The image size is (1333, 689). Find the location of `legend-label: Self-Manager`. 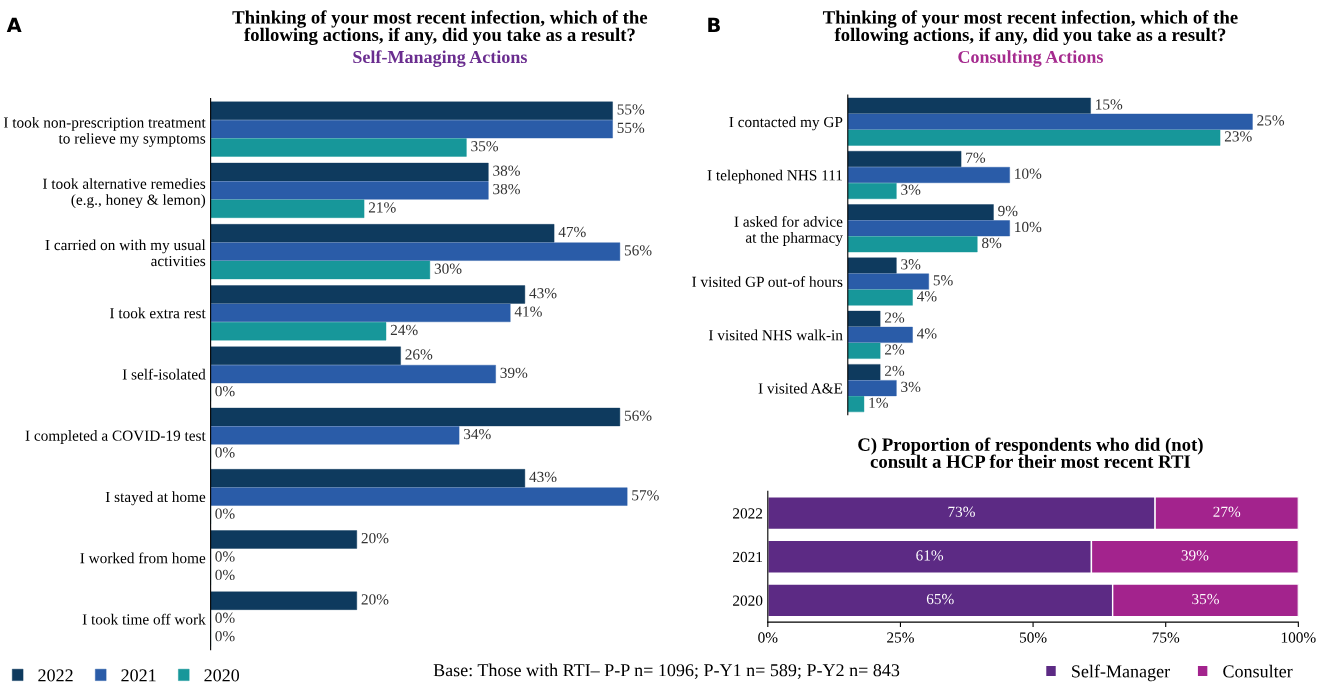

legend-label: Self-Manager is located at coordinates (1121, 673).